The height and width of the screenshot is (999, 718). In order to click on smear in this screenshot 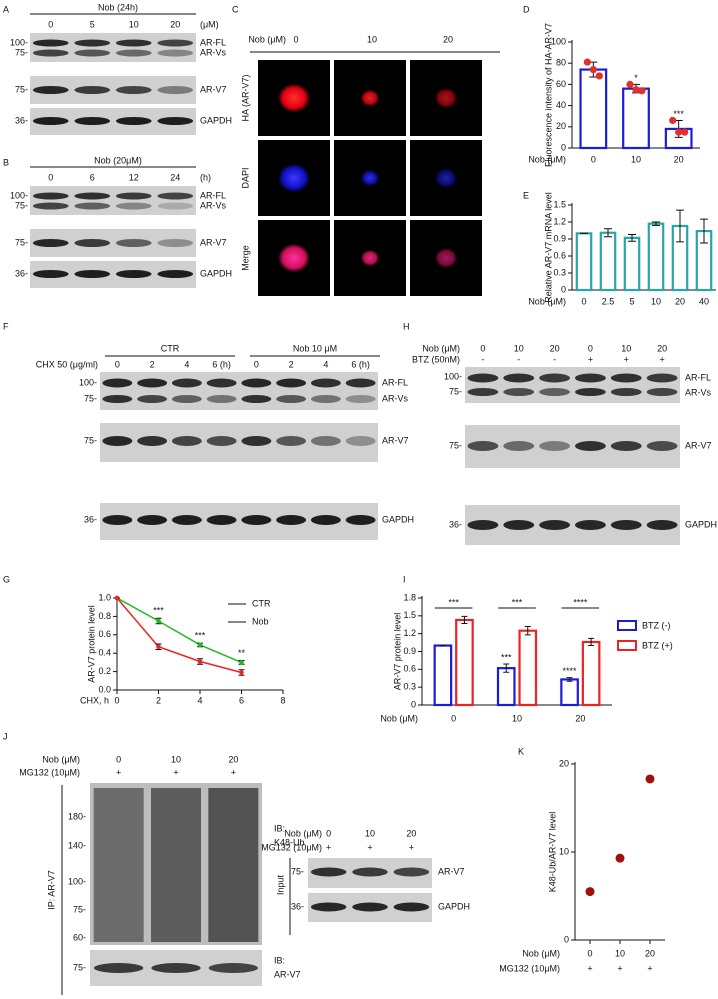, I will do `click(118, 865)`.